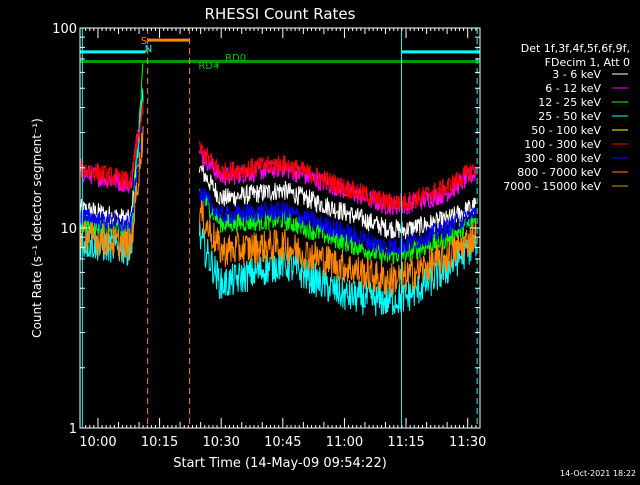 The image size is (640, 485). What do you see at coordinates (573, 88) in the screenshot?
I see `legend-label-1: 6 - 12 keV` at bounding box center [573, 88].